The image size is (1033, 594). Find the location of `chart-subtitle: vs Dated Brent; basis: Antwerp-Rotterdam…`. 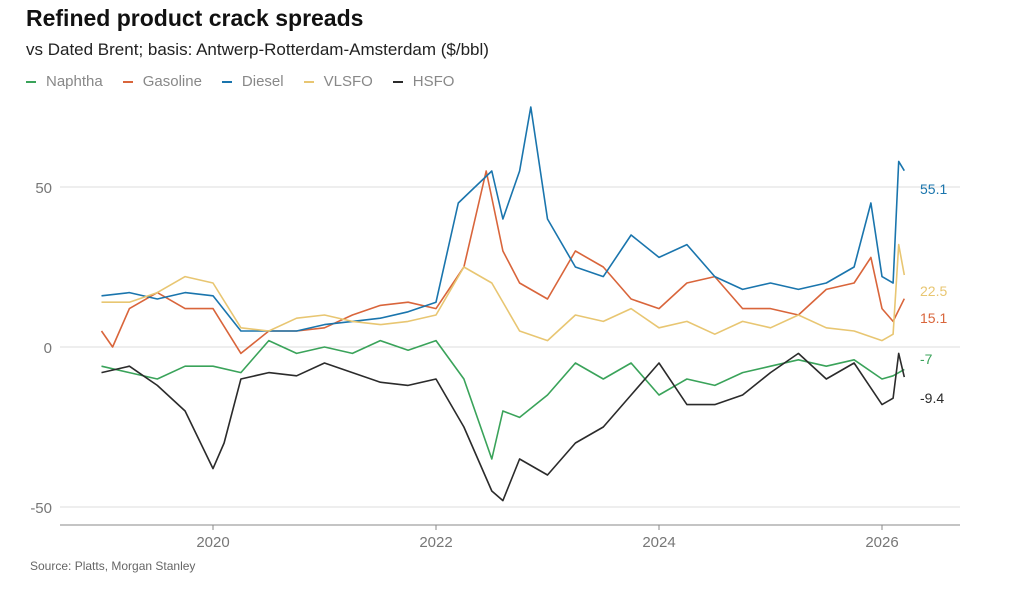

chart-subtitle: vs Dated Brent; basis: Antwerp-Rotterdam… is located at coordinates (257, 49).